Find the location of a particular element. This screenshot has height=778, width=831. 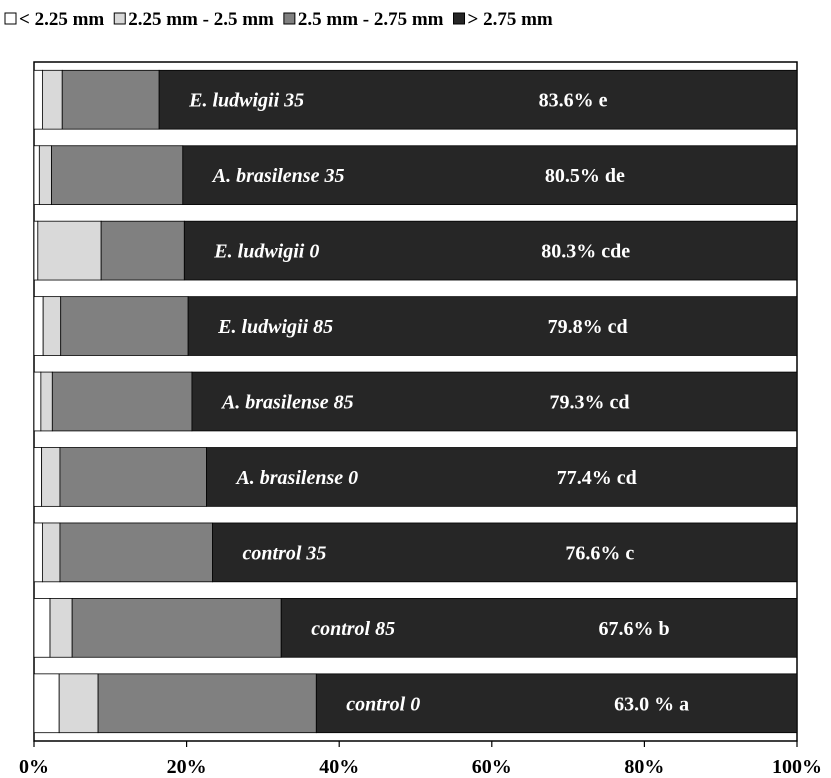

value-label-control-35: 76.6% c is located at coordinates (599, 553).